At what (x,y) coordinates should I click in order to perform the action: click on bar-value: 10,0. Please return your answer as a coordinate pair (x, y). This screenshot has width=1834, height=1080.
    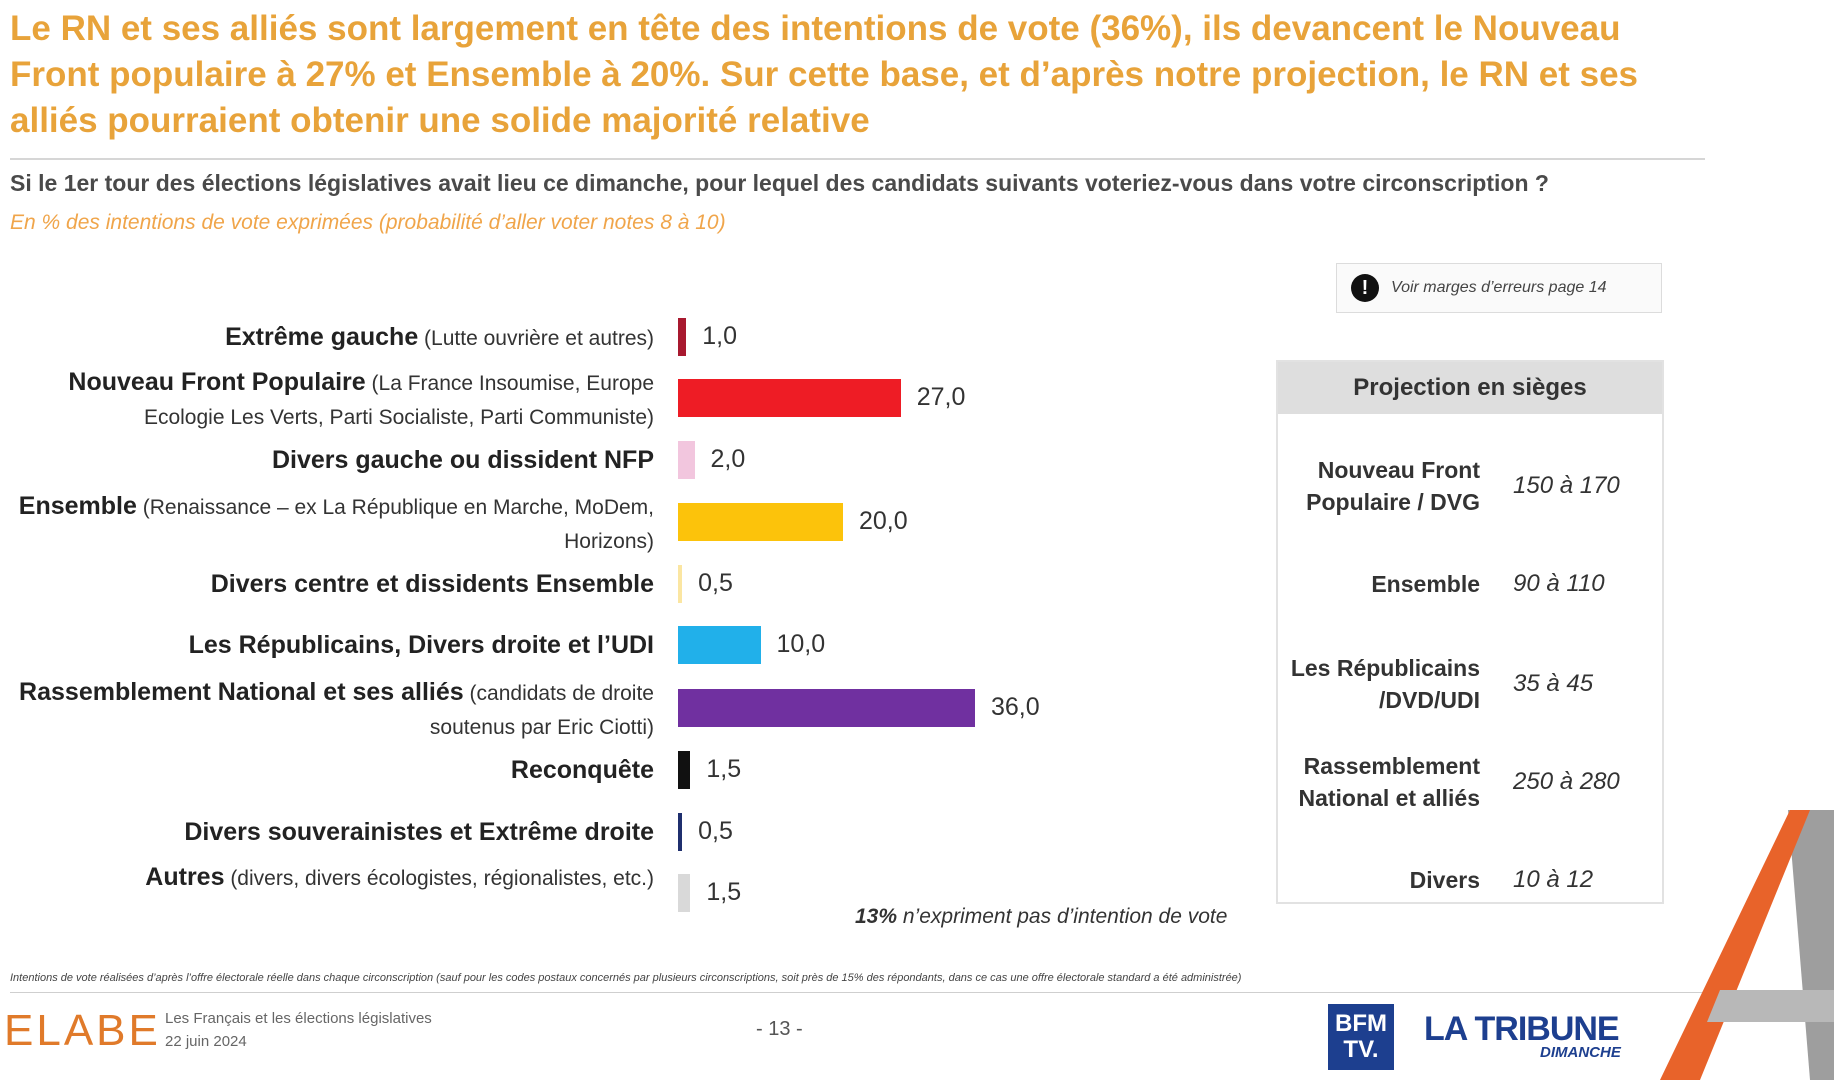
    Looking at the image, I should click on (801, 644).